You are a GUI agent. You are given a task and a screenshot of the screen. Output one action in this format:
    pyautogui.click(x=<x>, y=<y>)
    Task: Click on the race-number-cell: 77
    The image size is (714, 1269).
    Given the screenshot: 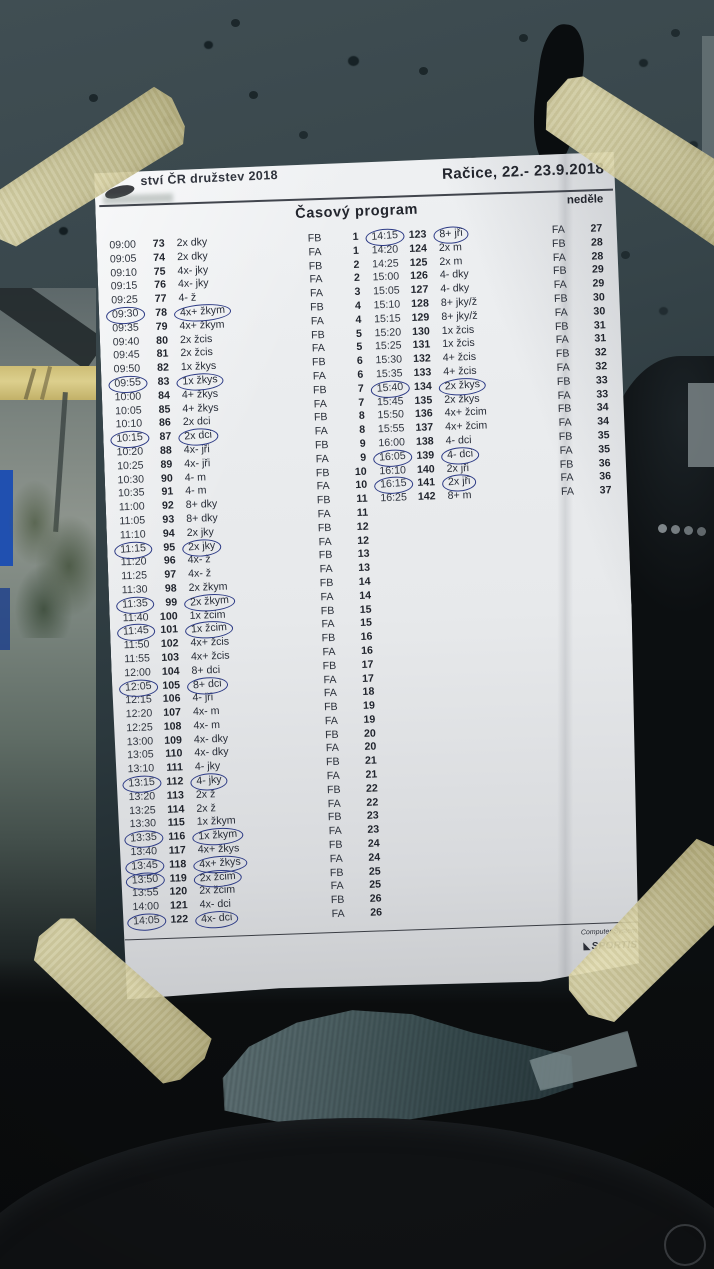 What is the action you would take?
    pyautogui.click(x=160, y=299)
    